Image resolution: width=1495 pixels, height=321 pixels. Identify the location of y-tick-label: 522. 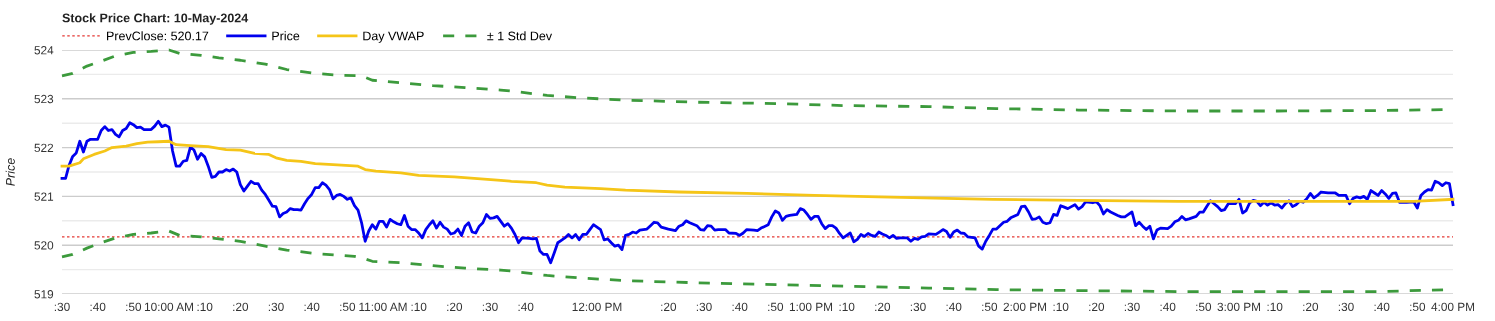
(44, 147).